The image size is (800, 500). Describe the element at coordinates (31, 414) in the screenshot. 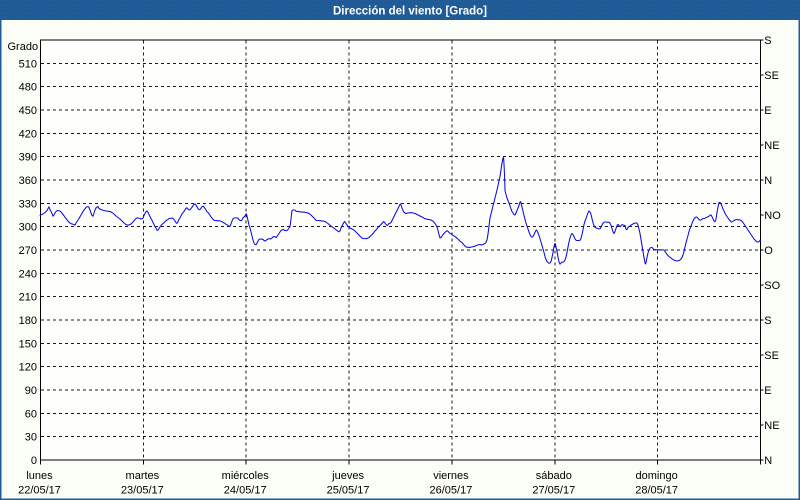

I see `svg-text: 60` at that location.